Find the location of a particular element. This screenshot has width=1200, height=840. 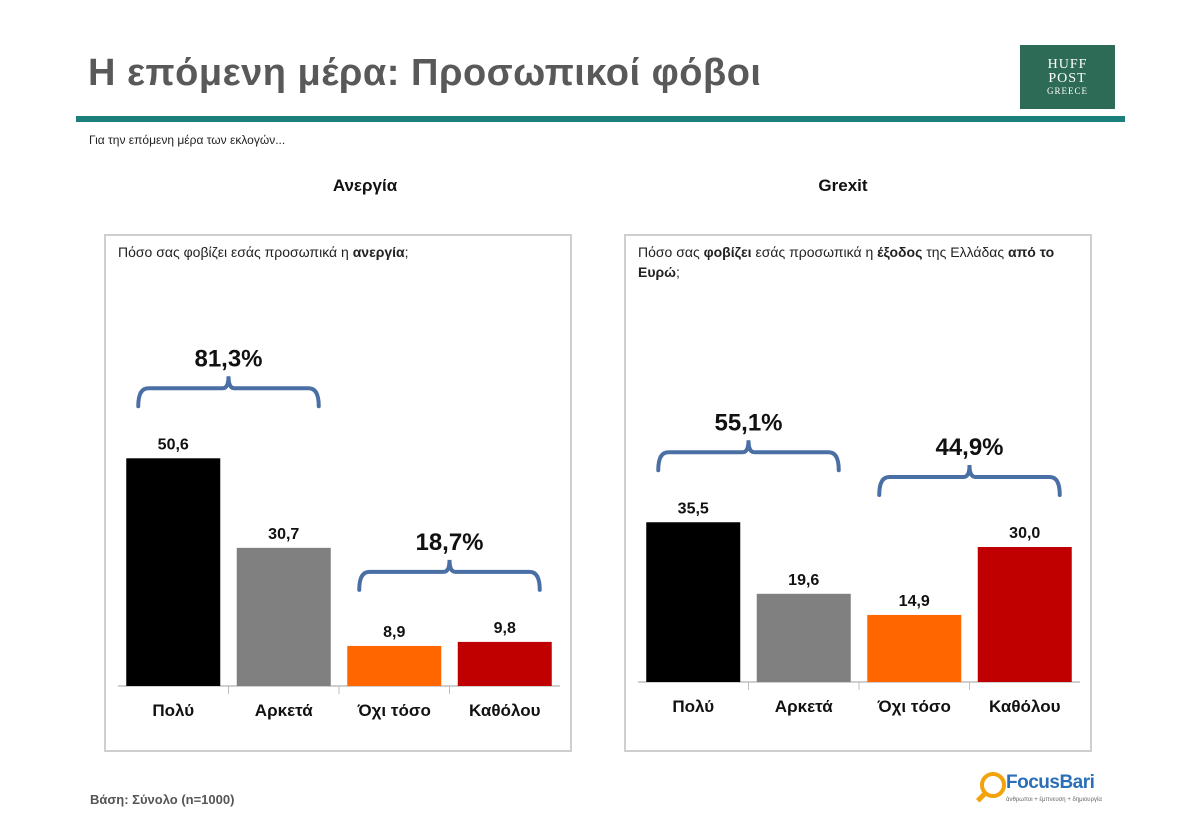

data-label-4: 30,0 is located at coordinates (1024, 533).